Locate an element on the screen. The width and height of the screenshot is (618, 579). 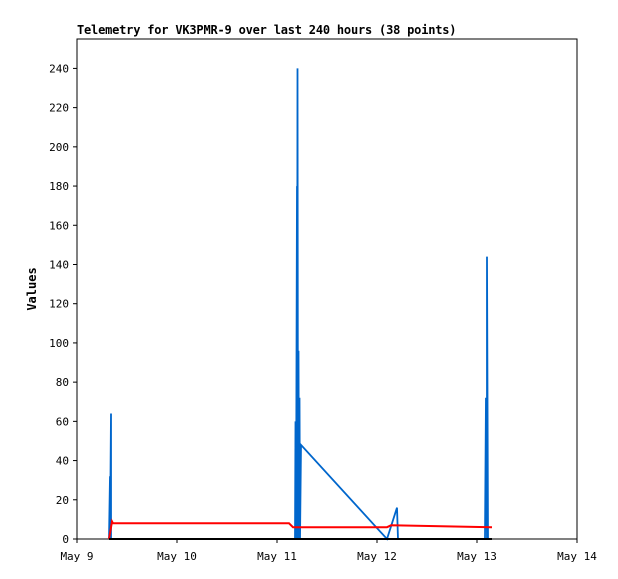
y-tick-label: 120 is located at coordinates (59, 304).